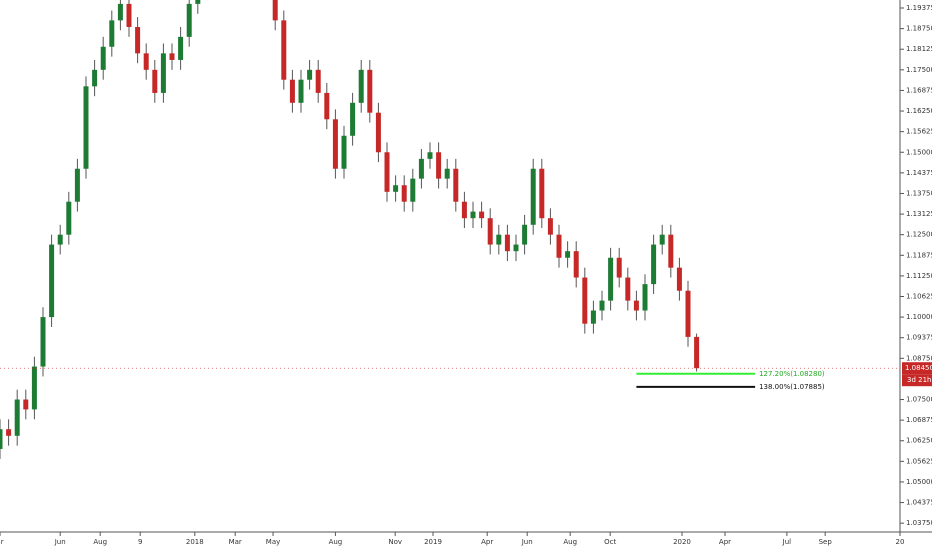 Image resolution: width=932 pixels, height=550 pixels. I want to click on y-tick-label: 1.18125, so click(919, 49).